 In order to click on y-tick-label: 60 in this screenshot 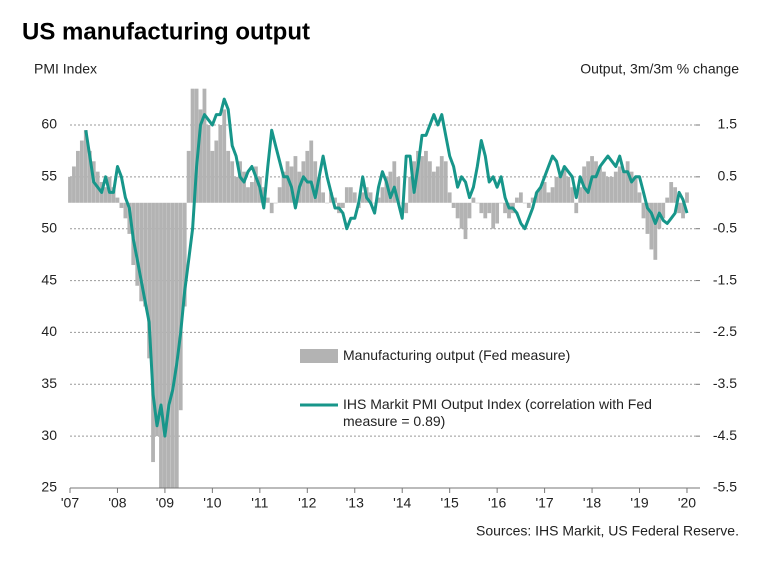, I will do `click(49, 124)`.